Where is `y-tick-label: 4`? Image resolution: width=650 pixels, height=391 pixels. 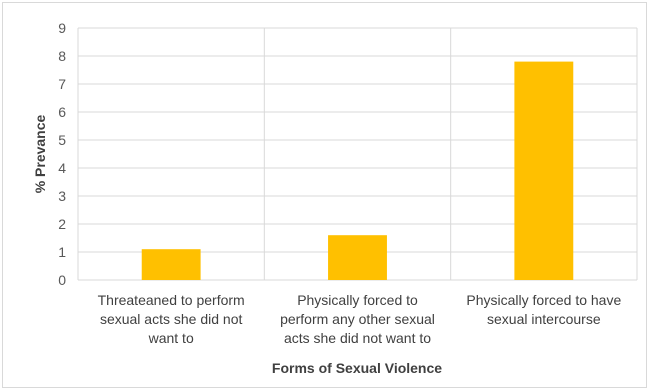 y-tick-label: 4 is located at coordinates (62, 168).